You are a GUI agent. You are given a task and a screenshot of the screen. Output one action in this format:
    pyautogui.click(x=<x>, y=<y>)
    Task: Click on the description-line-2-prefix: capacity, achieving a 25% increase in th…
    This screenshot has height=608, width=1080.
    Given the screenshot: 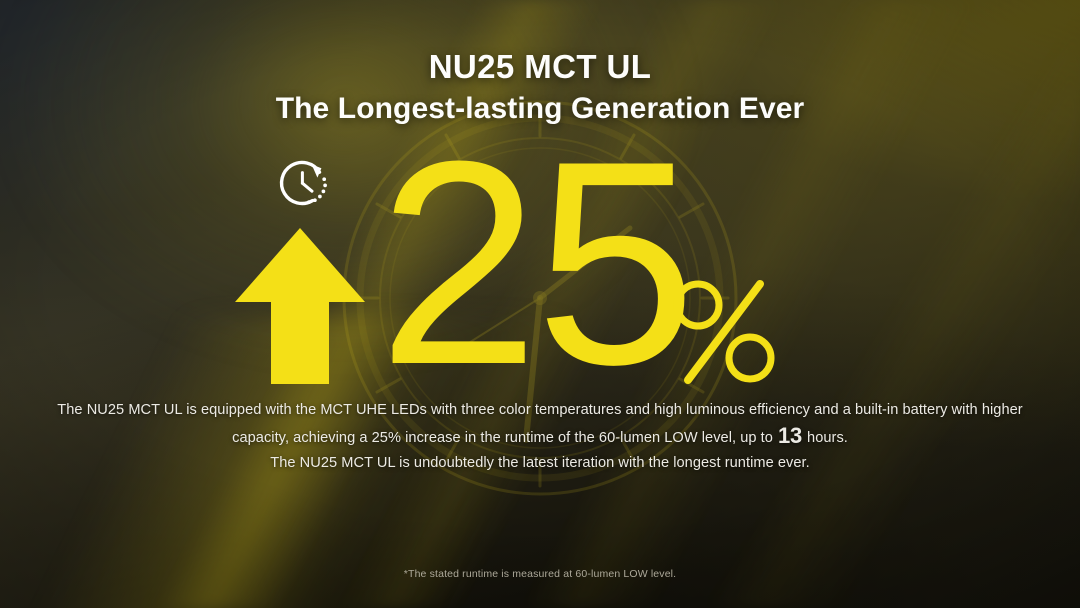 What is the action you would take?
    pyautogui.click(x=502, y=438)
    